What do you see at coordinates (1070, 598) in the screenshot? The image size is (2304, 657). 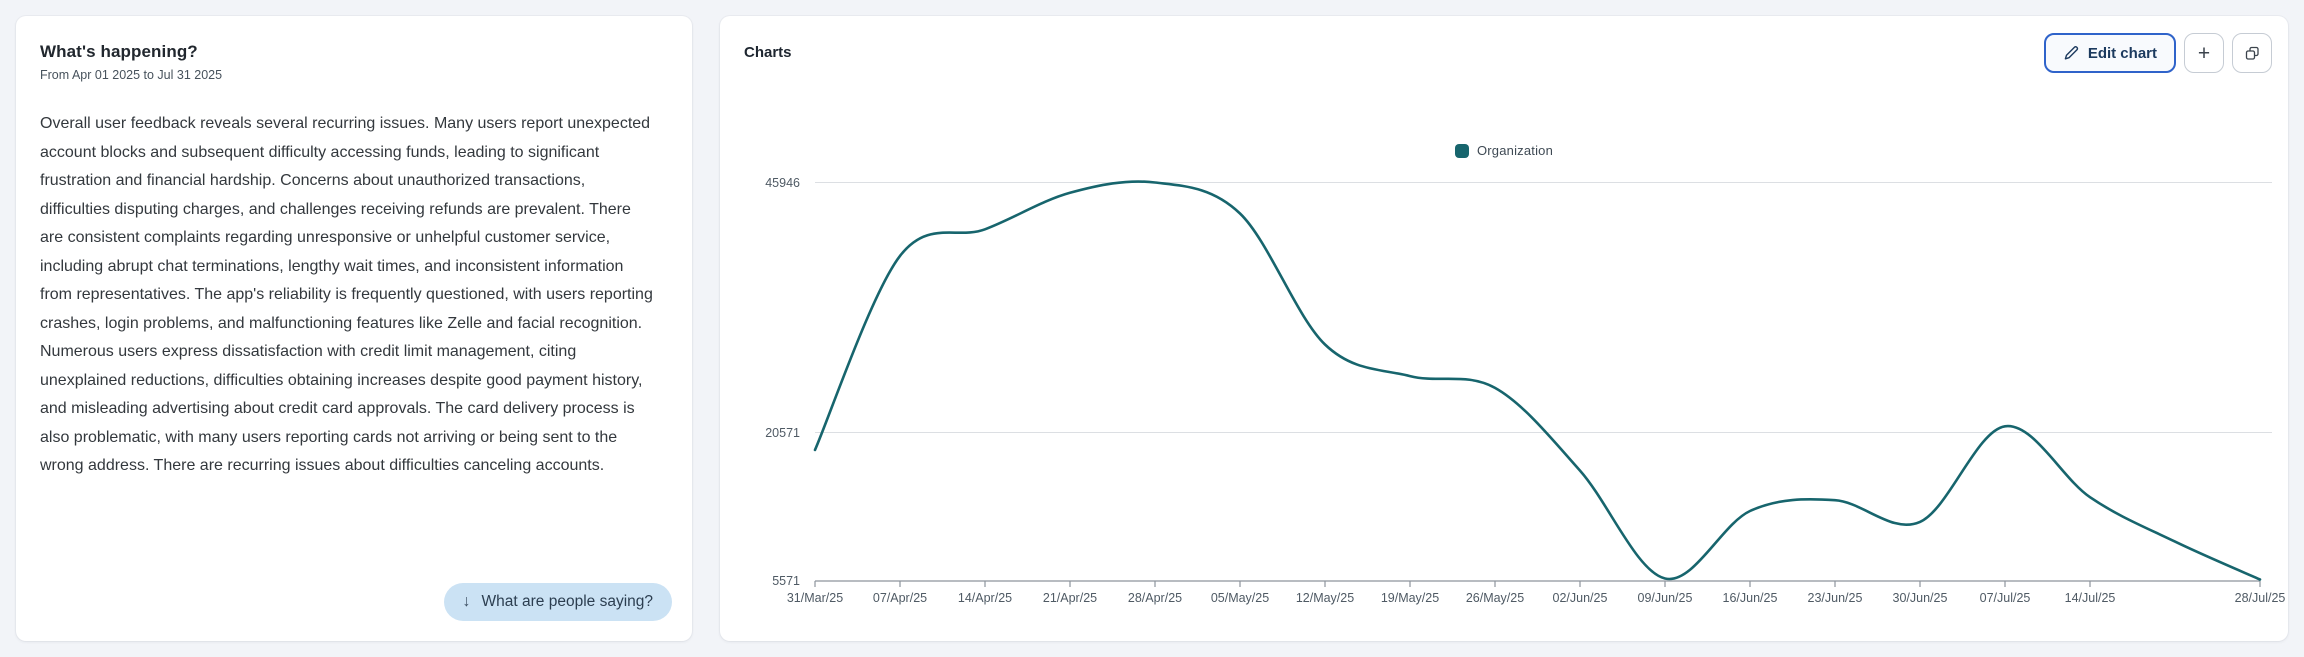 I see `x-axis-label: 21/Apr/25` at bounding box center [1070, 598].